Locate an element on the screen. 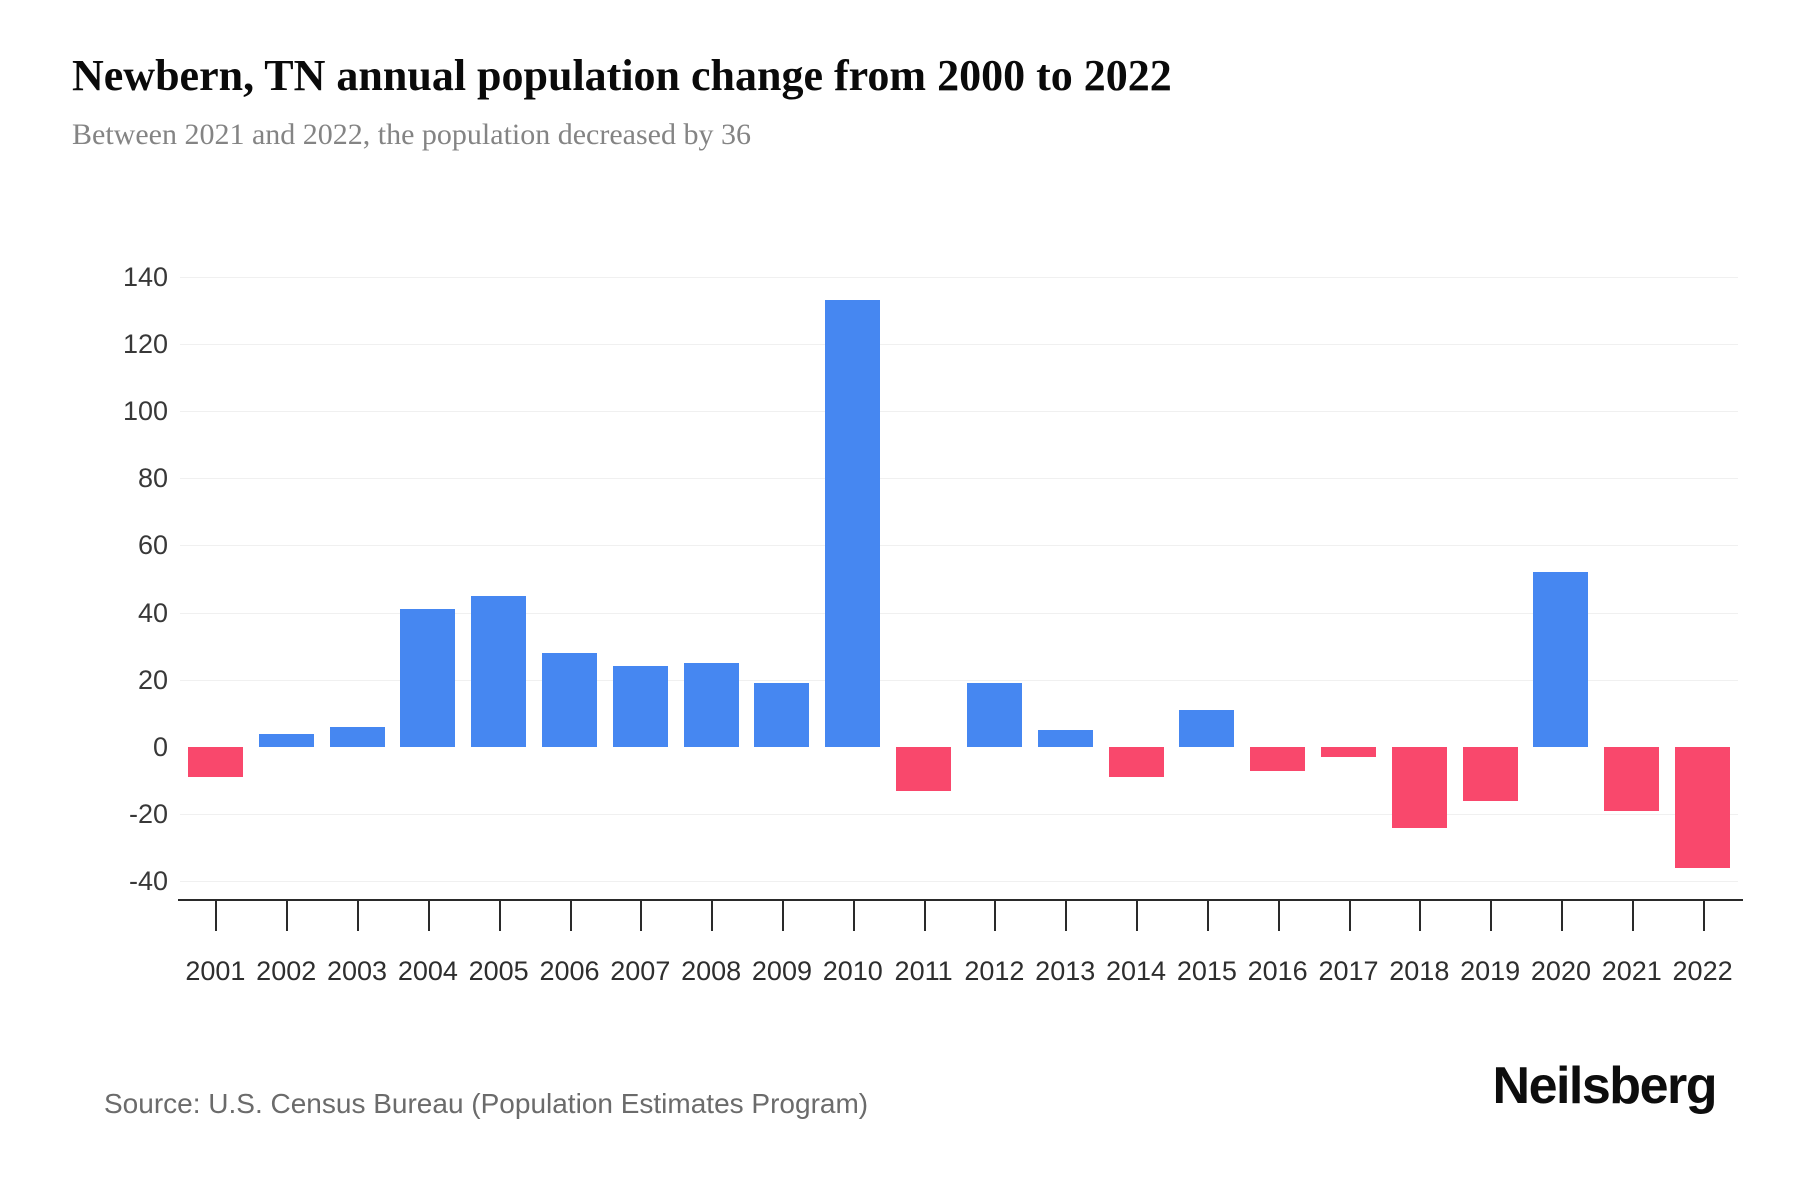  bar-2012 is located at coordinates (994, 715).